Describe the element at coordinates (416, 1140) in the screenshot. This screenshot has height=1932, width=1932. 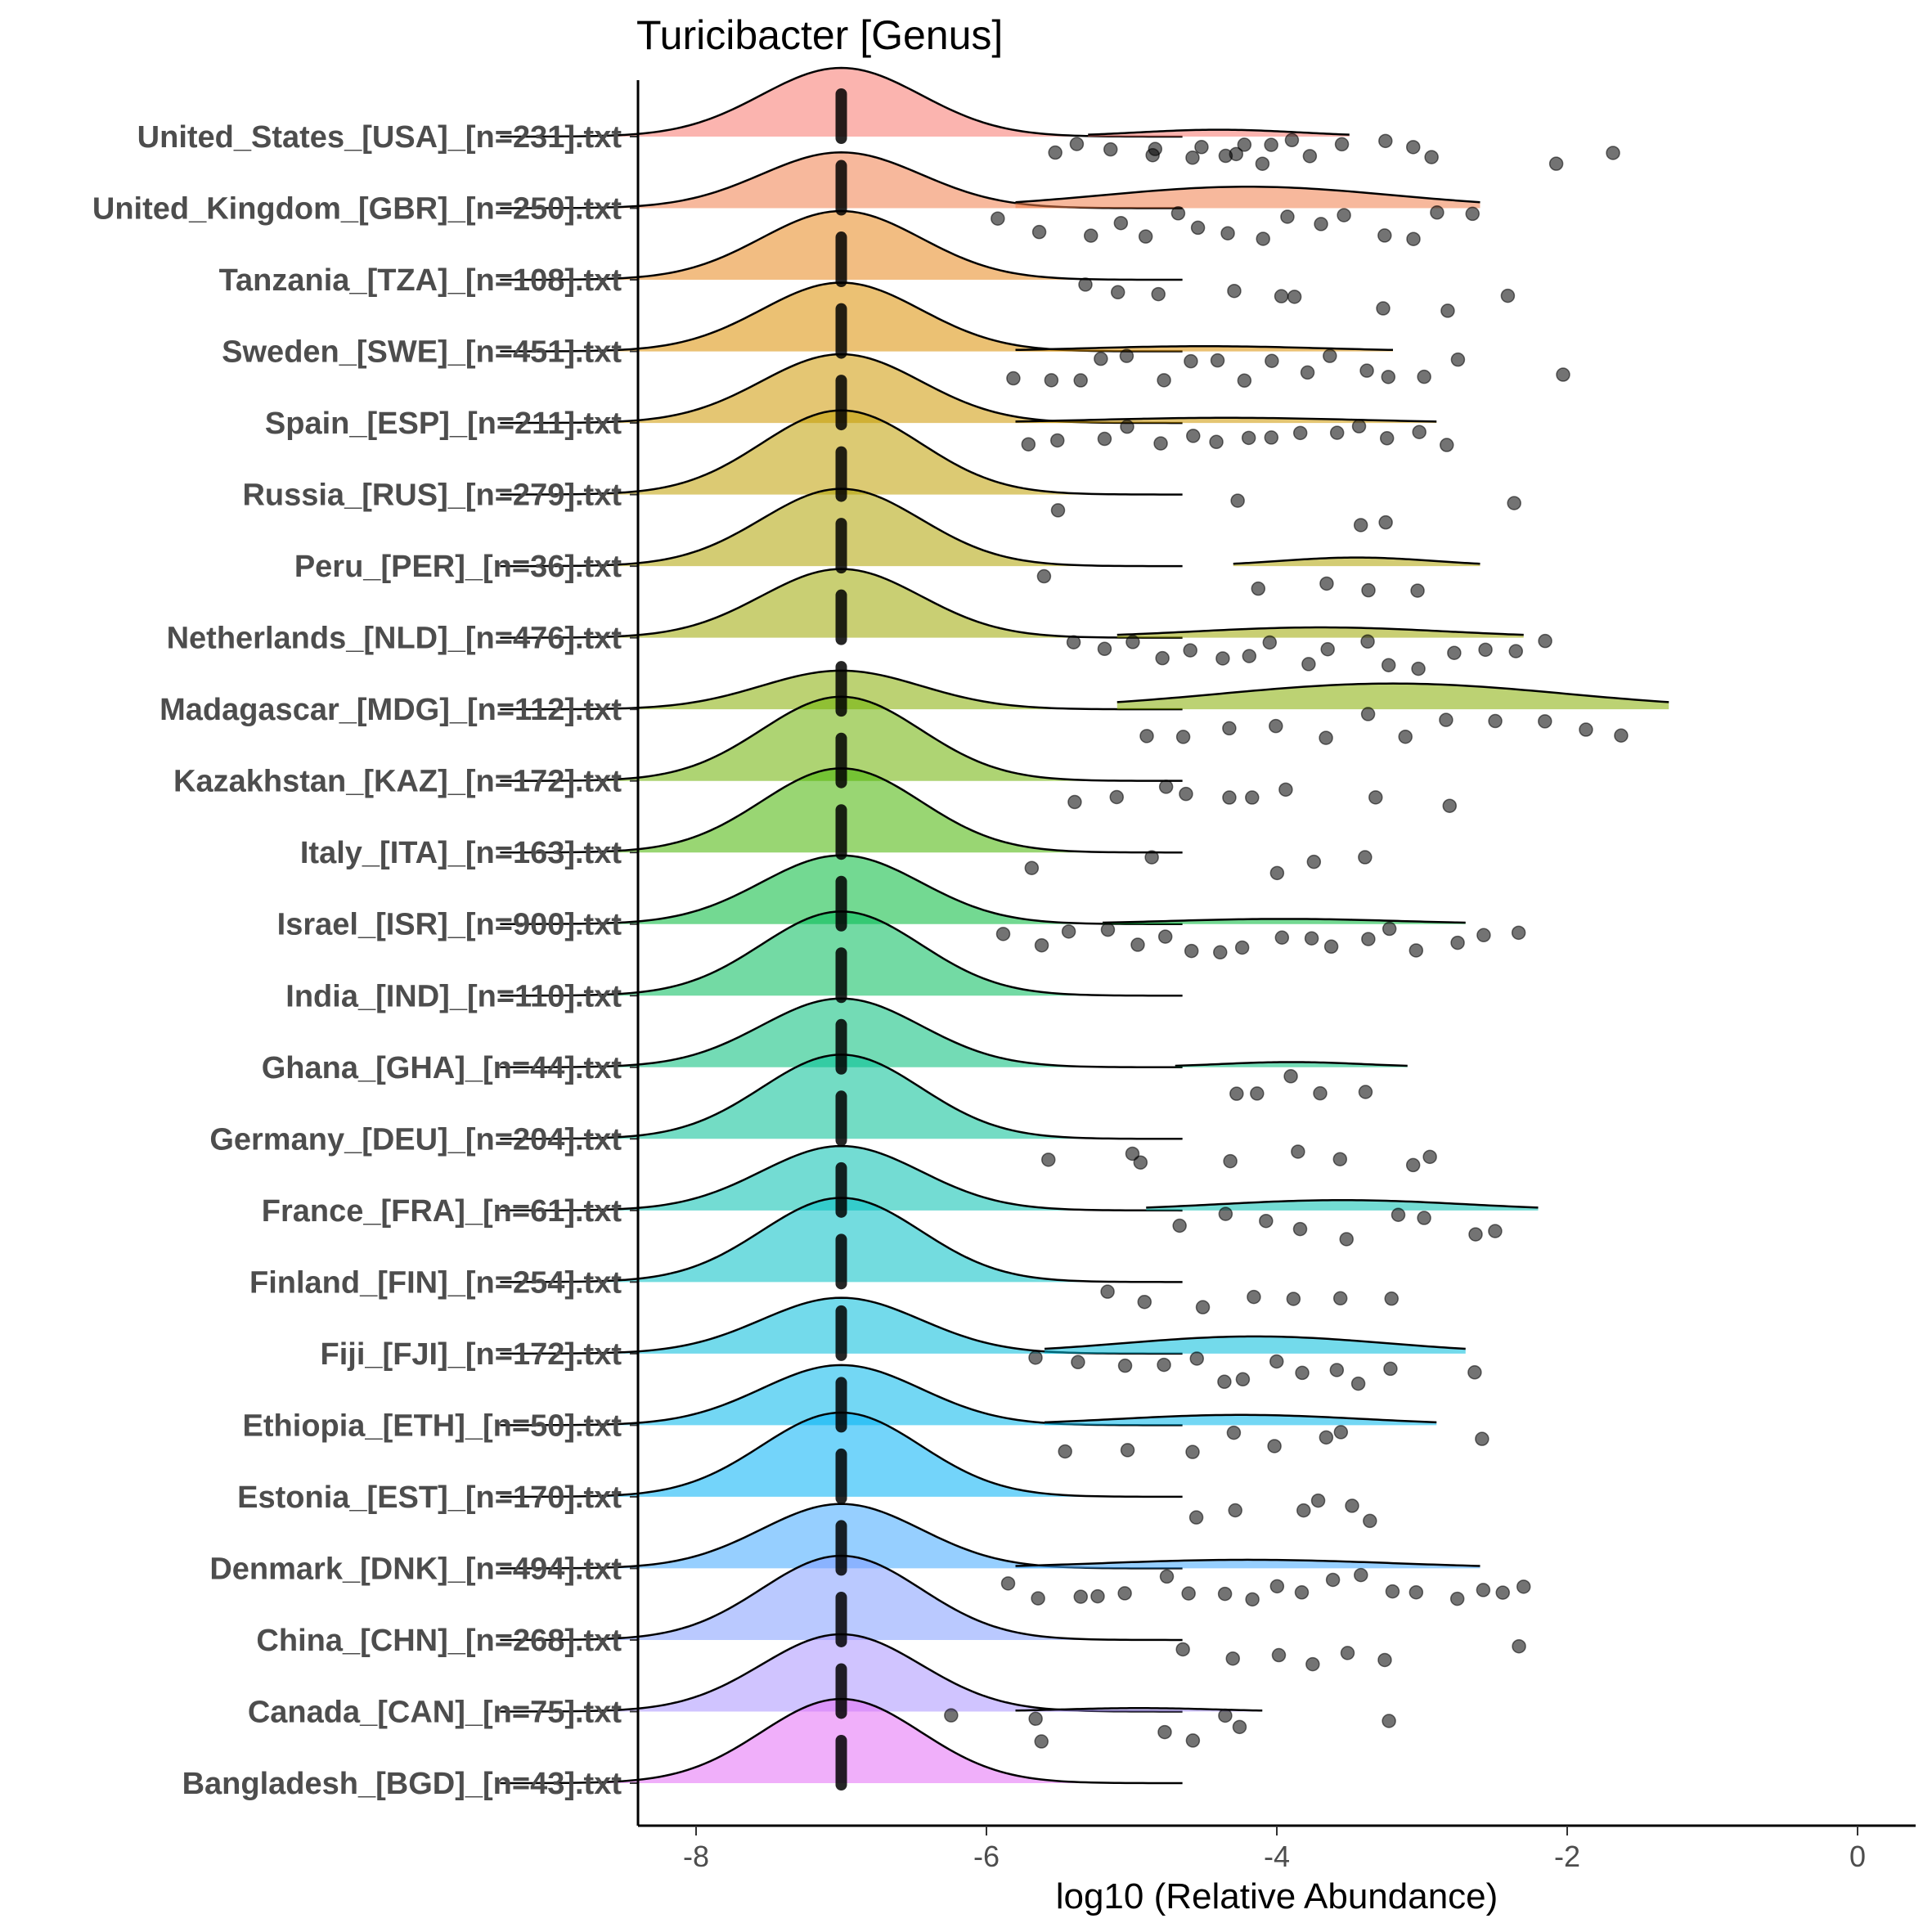
I see `y-label-row-15: Germany_[DEU]_[n=204].txt` at that location.